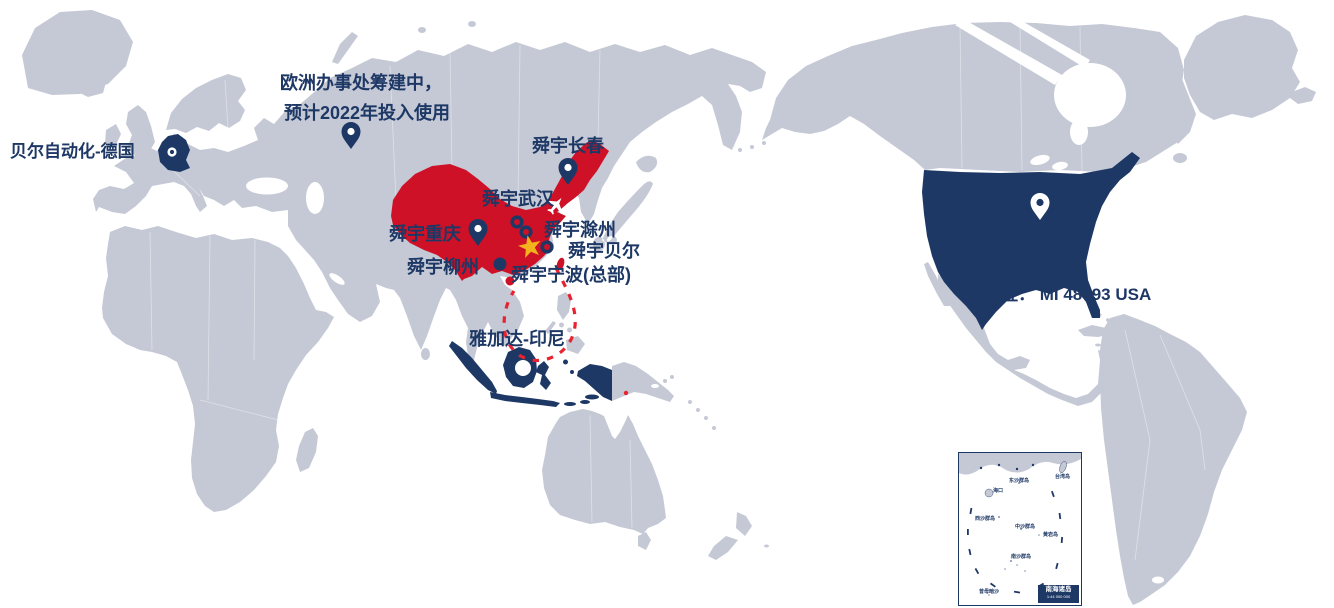 The height and width of the screenshot is (608, 1334). Describe the element at coordinates (206, 103) in the screenshot. I see `landmass-scandinavia` at that location.